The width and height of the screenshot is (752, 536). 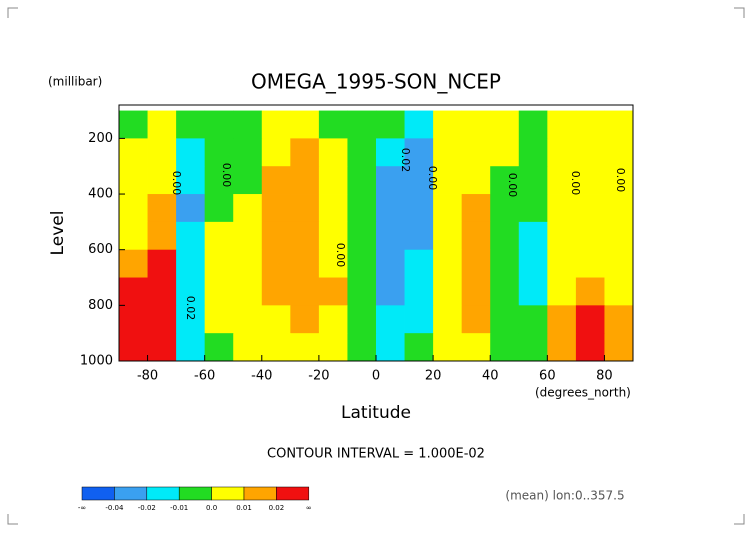 I want to click on y-tick-label: 1000, so click(x=96, y=361).